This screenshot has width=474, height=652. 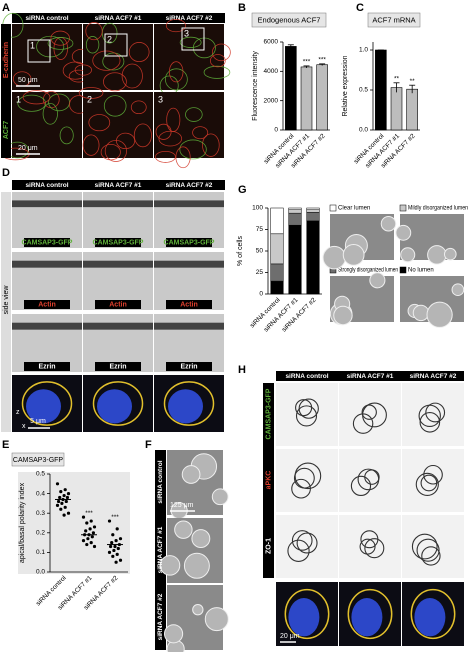 I want to click on row-label: siRNA control, so click(x=160, y=481).